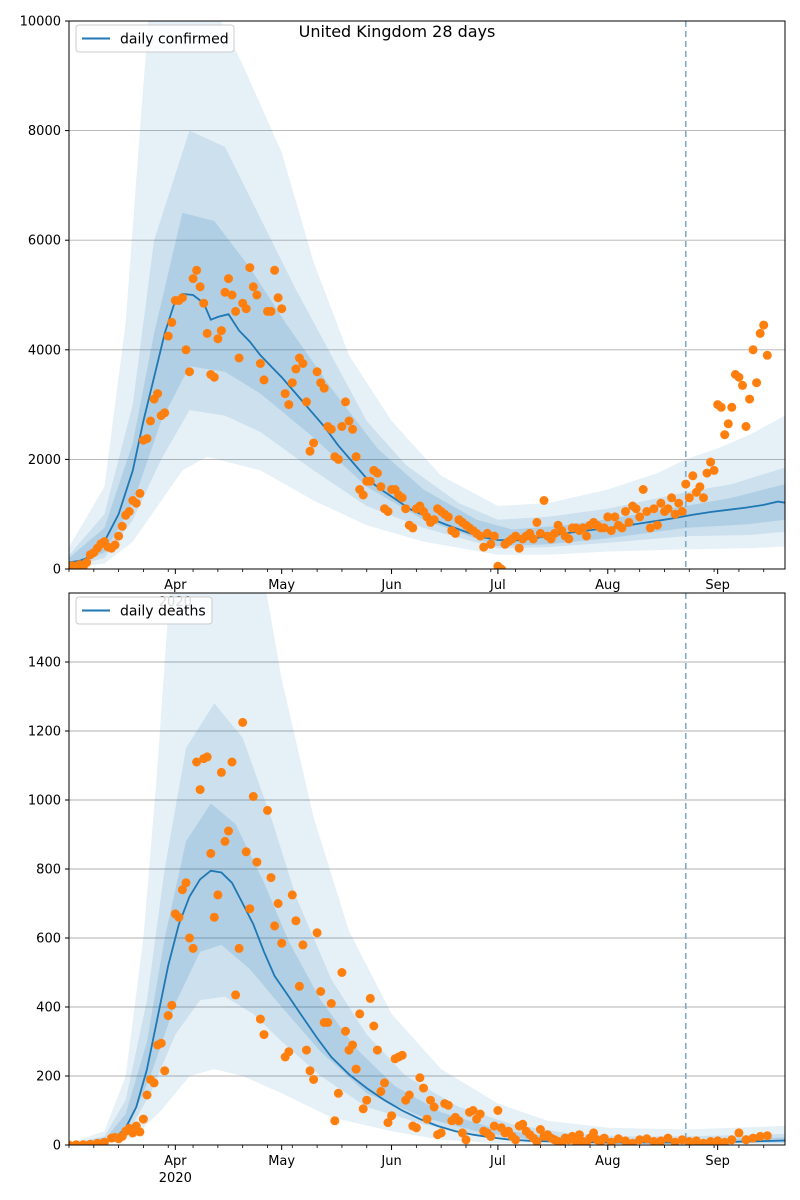 This screenshot has height=1200, width=800. What do you see at coordinates (40, 22) in the screenshot?
I see `y-tick-label: 10000` at bounding box center [40, 22].